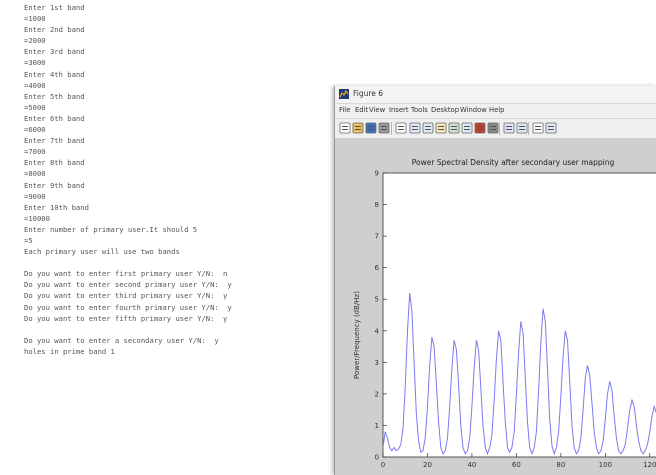 Image resolution: width=656 pixels, height=475 pixels. What do you see at coordinates (35, 85) in the screenshot?
I see `console-line: =4000` at bounding box center [35, 85].